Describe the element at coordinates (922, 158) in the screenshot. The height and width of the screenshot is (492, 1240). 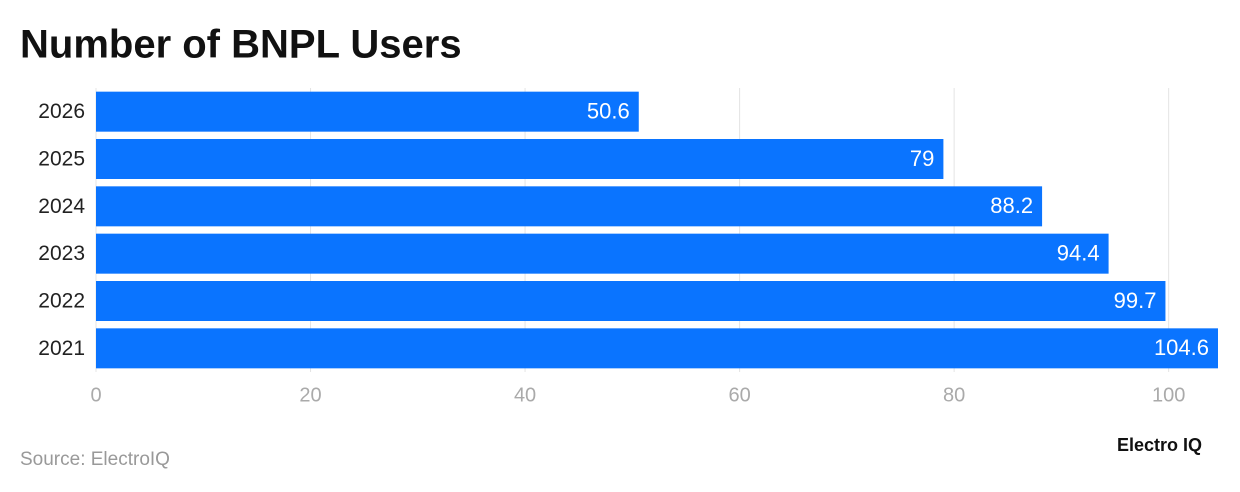
I see `value-label: 79` at that location.